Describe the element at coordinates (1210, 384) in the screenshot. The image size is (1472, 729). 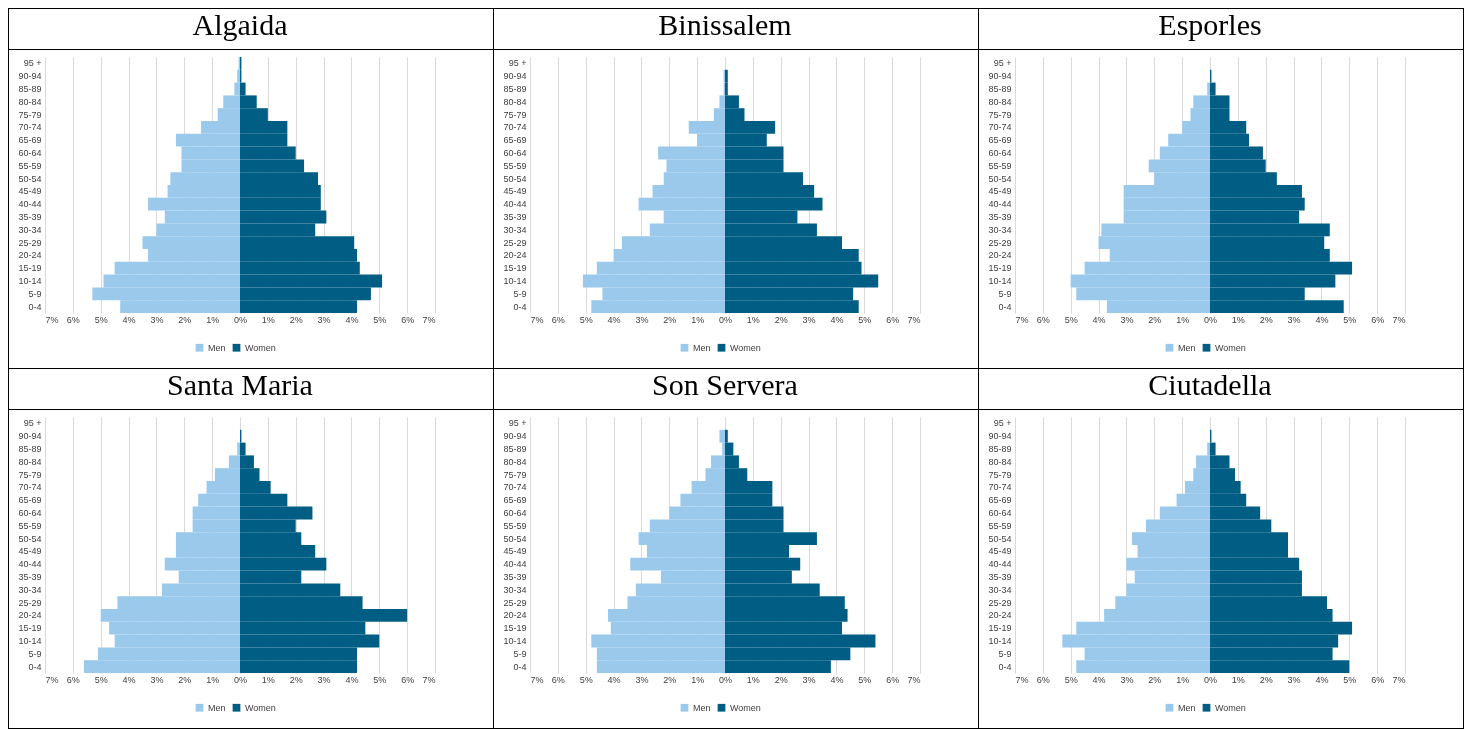
I see `chart-title: Ciutadella` at that location.